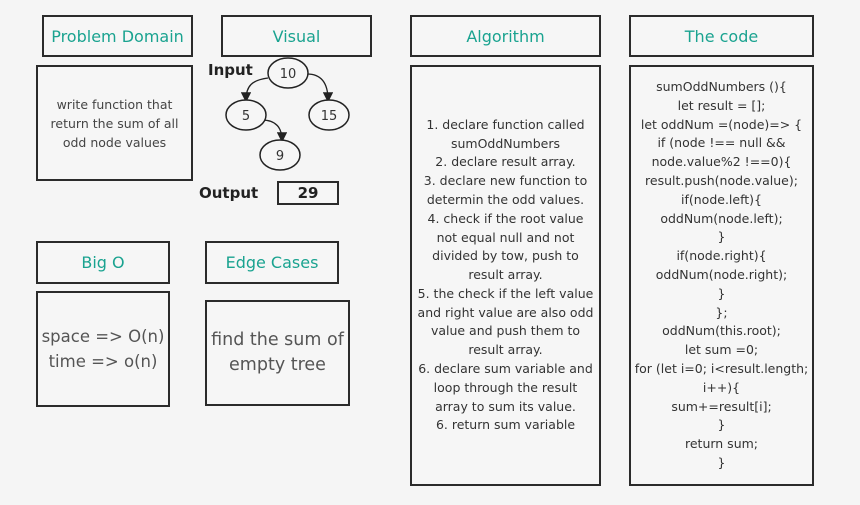  Describe the element at coordinates (505, 331) in the screenshot. I see `algorithm-line: value and push them to` at that location.